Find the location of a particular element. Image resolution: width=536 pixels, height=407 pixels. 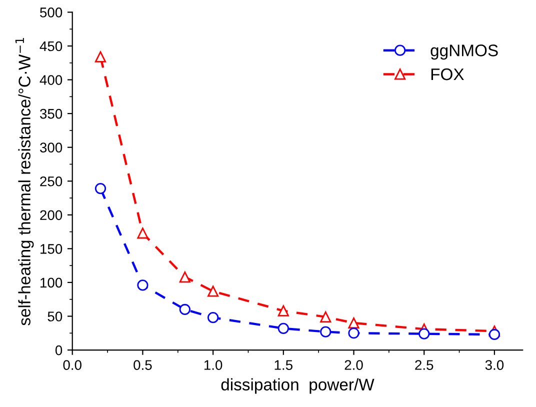

y-axis-title: self-heating thermal resistance/°C·W$^{−1}$ is located at coordinates (24, 182).